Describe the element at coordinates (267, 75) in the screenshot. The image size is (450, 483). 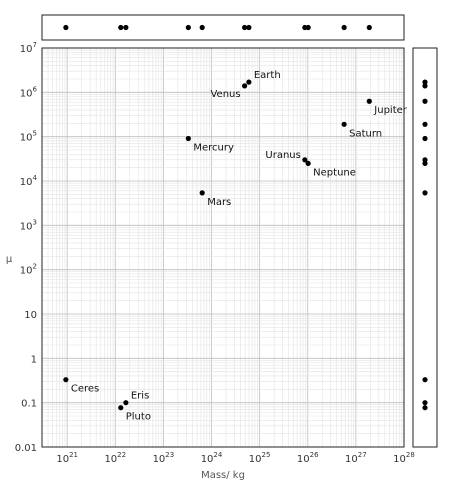
I see `point-label-earth: Earth` at that location.